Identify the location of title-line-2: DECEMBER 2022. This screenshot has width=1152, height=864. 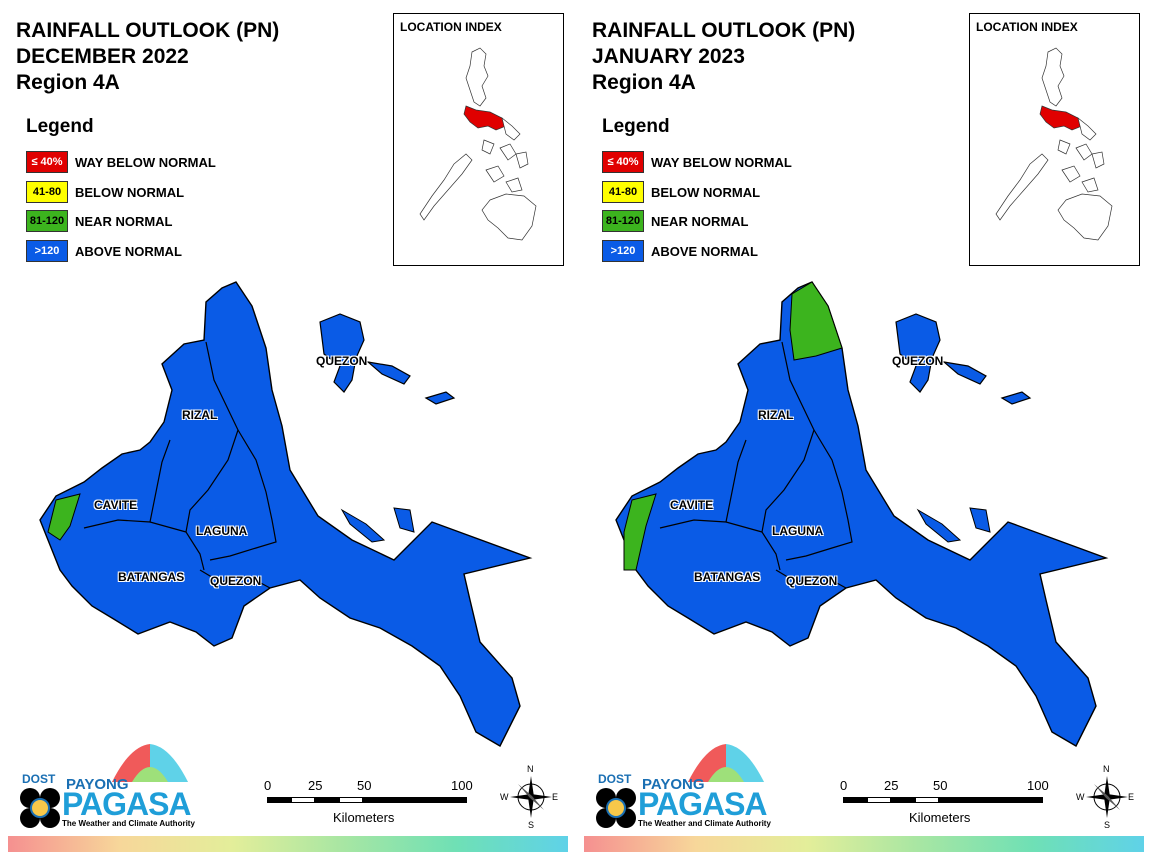
(102, 56).